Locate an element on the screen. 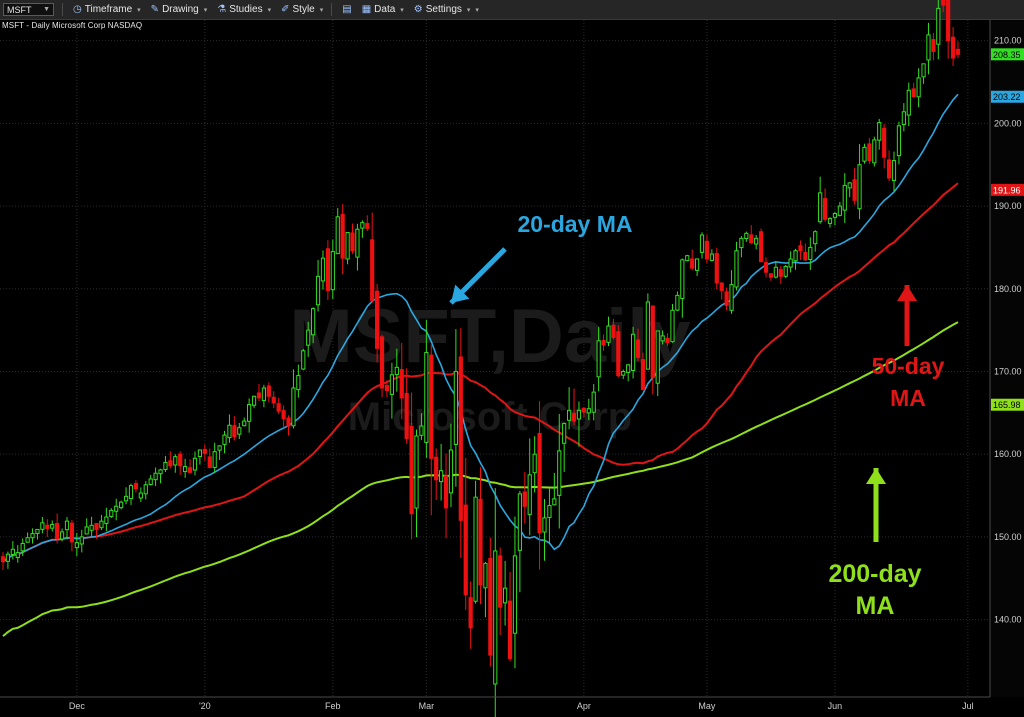 Image resolution: width=1024 pixels, height=717 pixels. drawing-label: Drawing is located at coordinates (180, 9).